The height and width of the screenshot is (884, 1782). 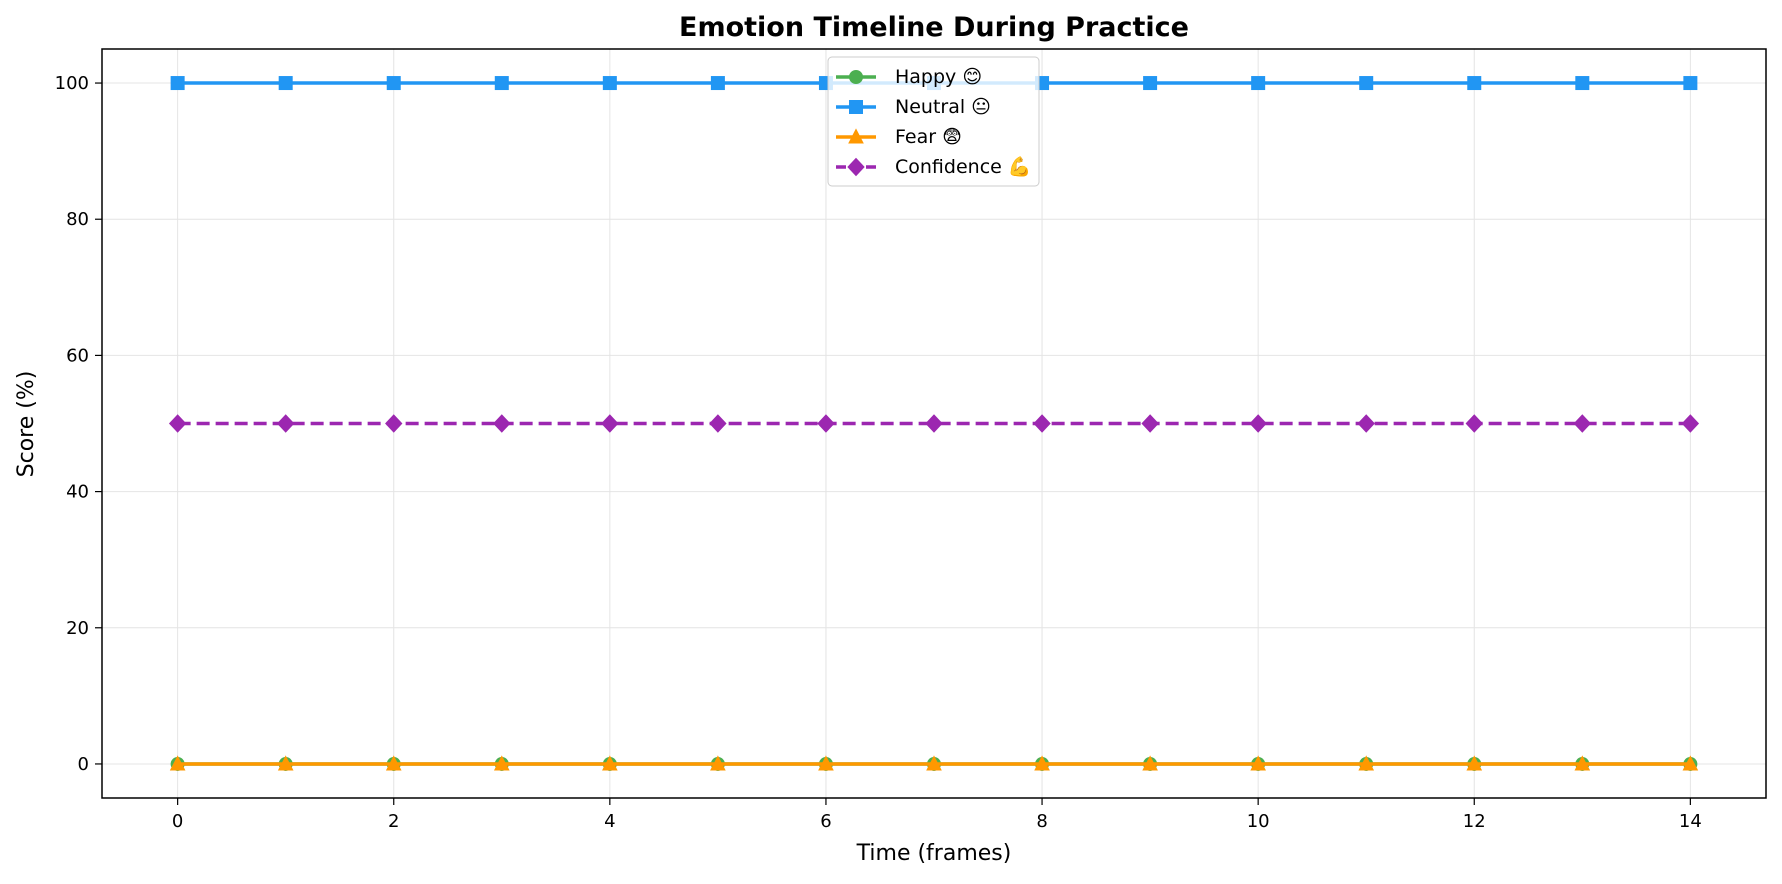 What do you see at coordinates (72, 83) in the screenshot?
I see `y-tick-label: 100` at bounding box center [72, 83].